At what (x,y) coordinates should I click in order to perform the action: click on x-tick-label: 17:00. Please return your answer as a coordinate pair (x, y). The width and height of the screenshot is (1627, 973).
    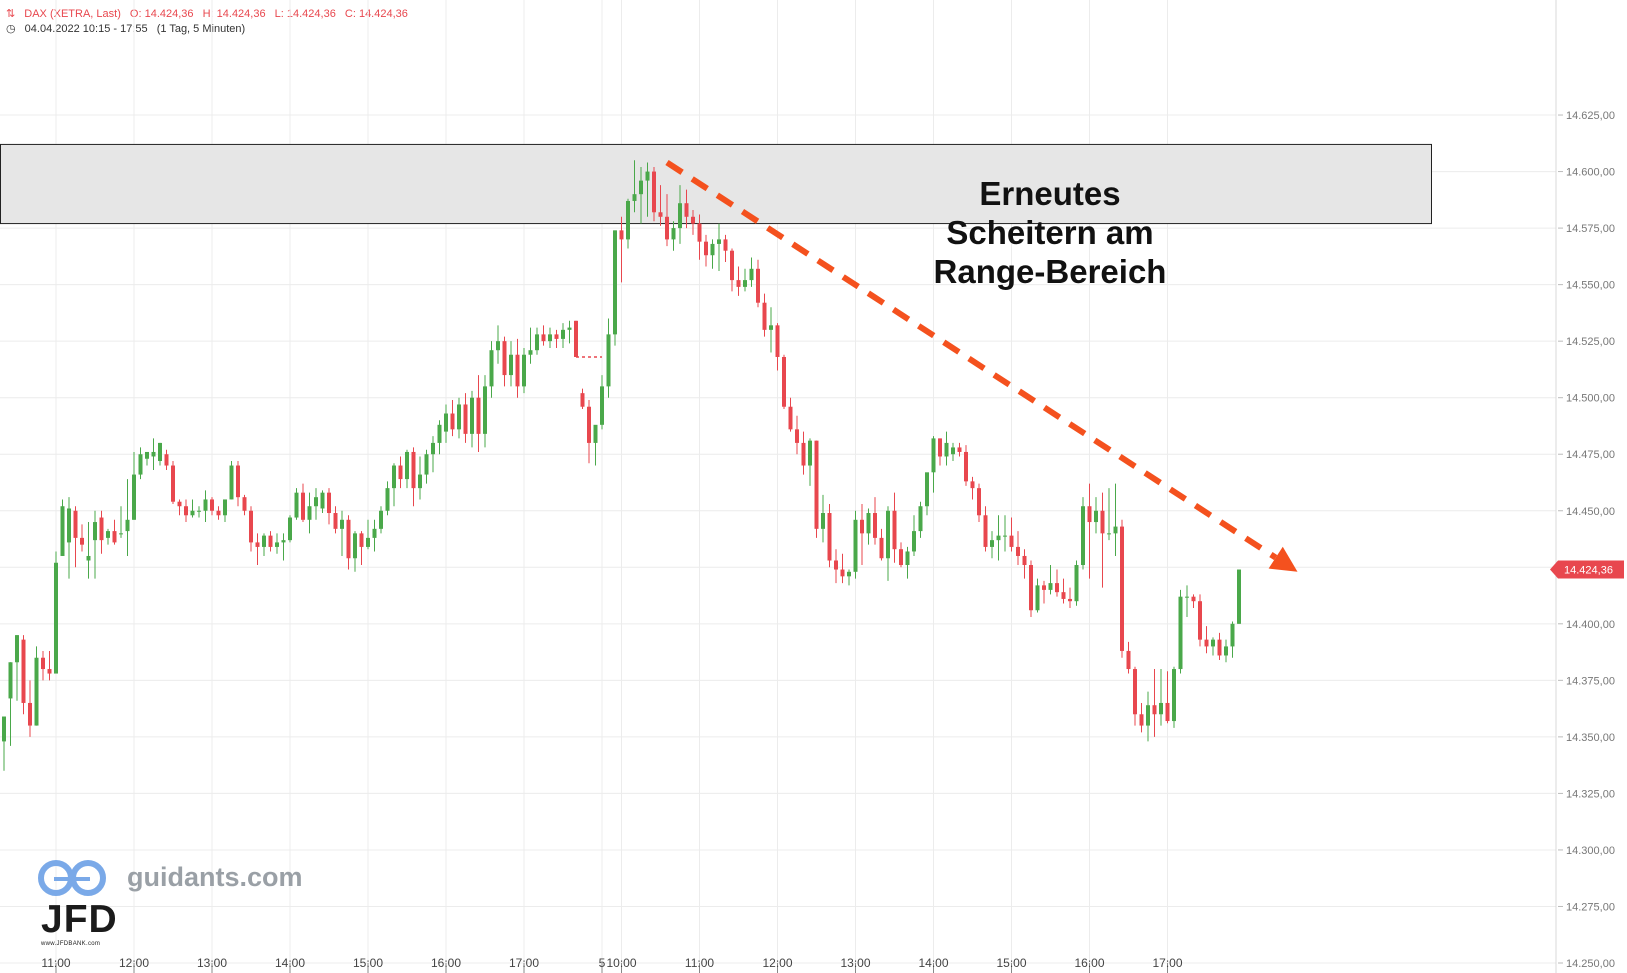
    Looking at the image, I should click on (524, 963).